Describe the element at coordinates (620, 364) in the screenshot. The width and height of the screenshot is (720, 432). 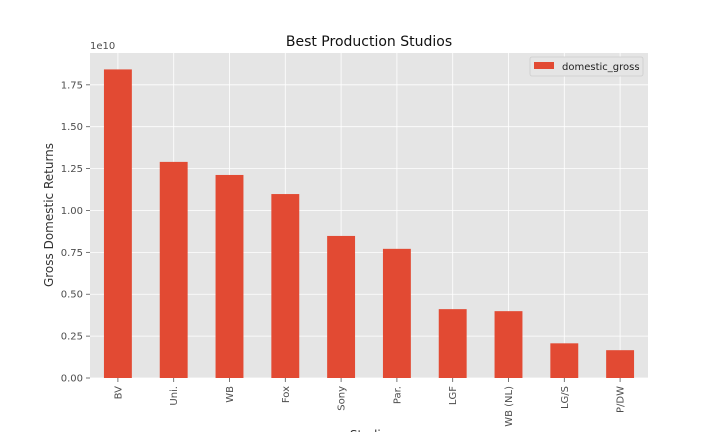
I see `bar-P/DW` at that location.